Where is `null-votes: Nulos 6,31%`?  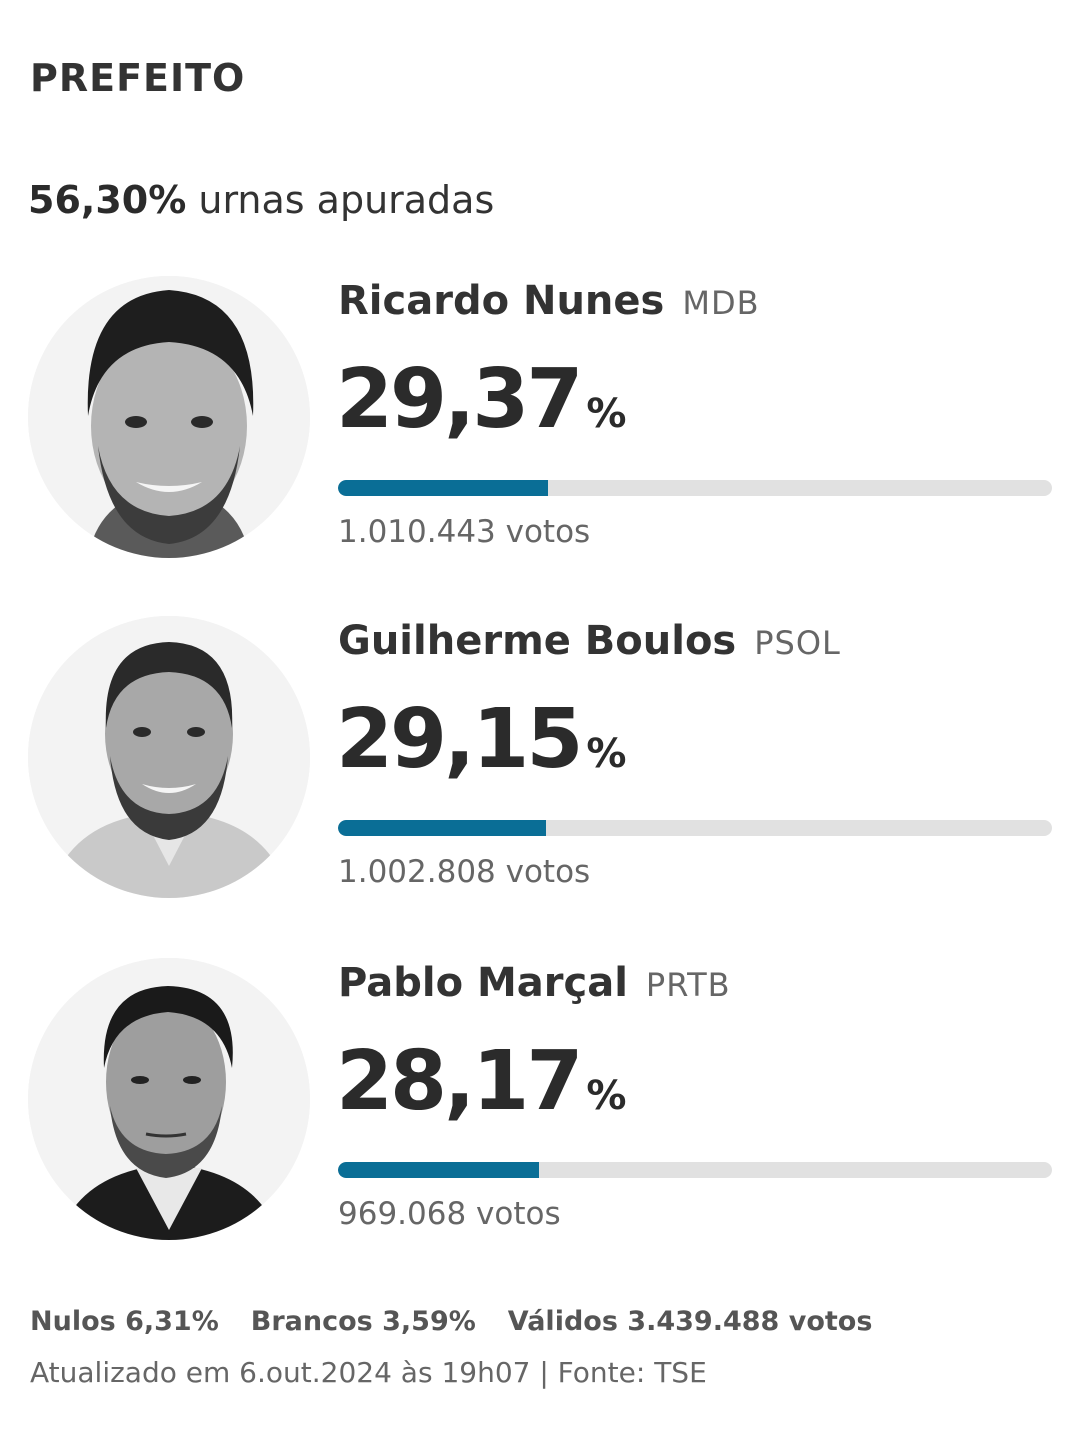 null-votes: Nulos 6,31% is located at coordinates (124, 1321).